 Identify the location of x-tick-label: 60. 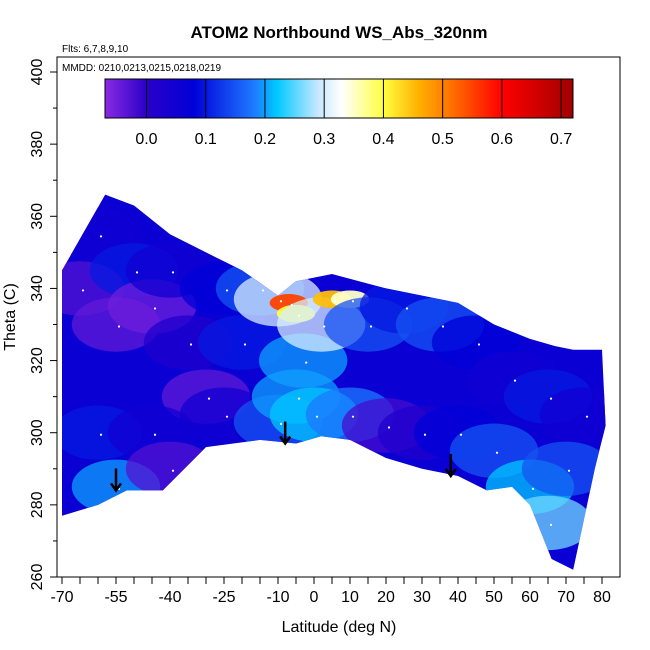
(530, 597).